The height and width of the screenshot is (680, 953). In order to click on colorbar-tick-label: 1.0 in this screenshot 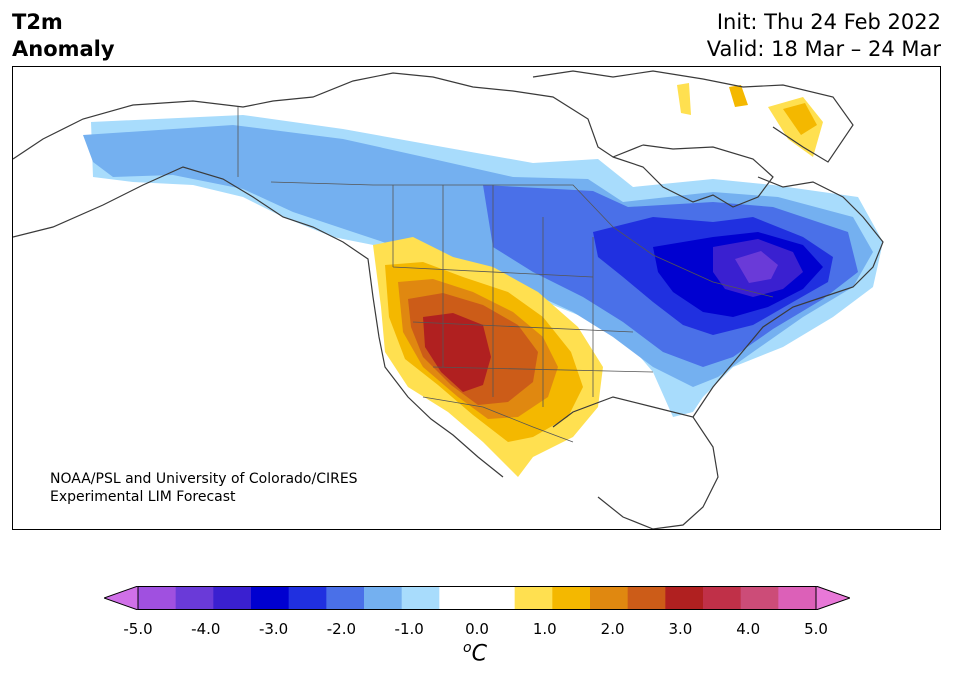, I will do `click(544, 629)`.